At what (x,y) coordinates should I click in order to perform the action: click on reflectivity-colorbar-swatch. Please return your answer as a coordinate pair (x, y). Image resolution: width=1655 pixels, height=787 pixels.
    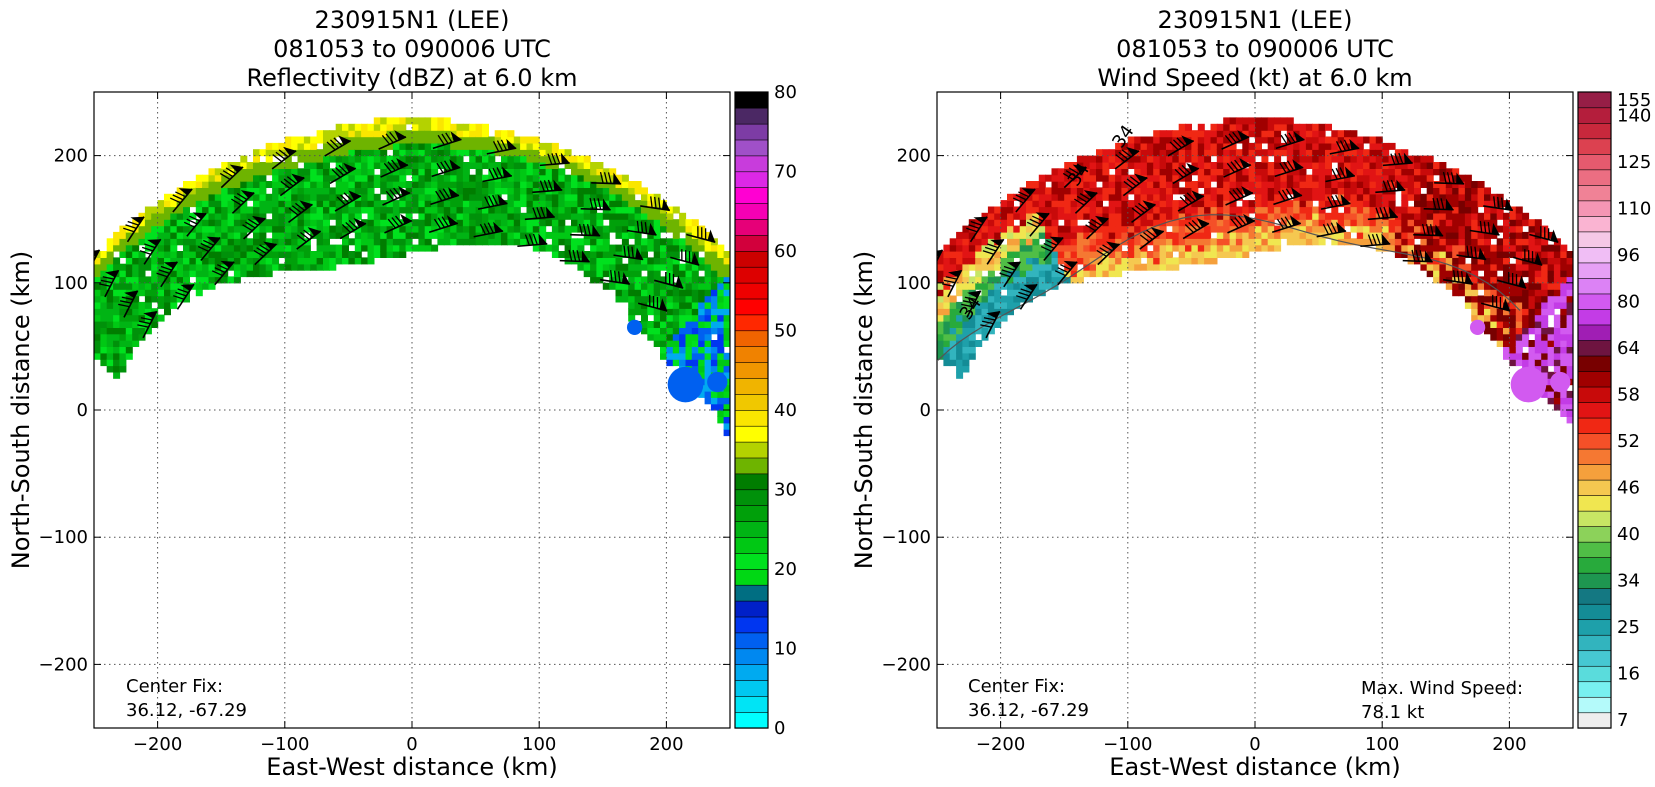
    Looking at the image, I should click on (751, 545).